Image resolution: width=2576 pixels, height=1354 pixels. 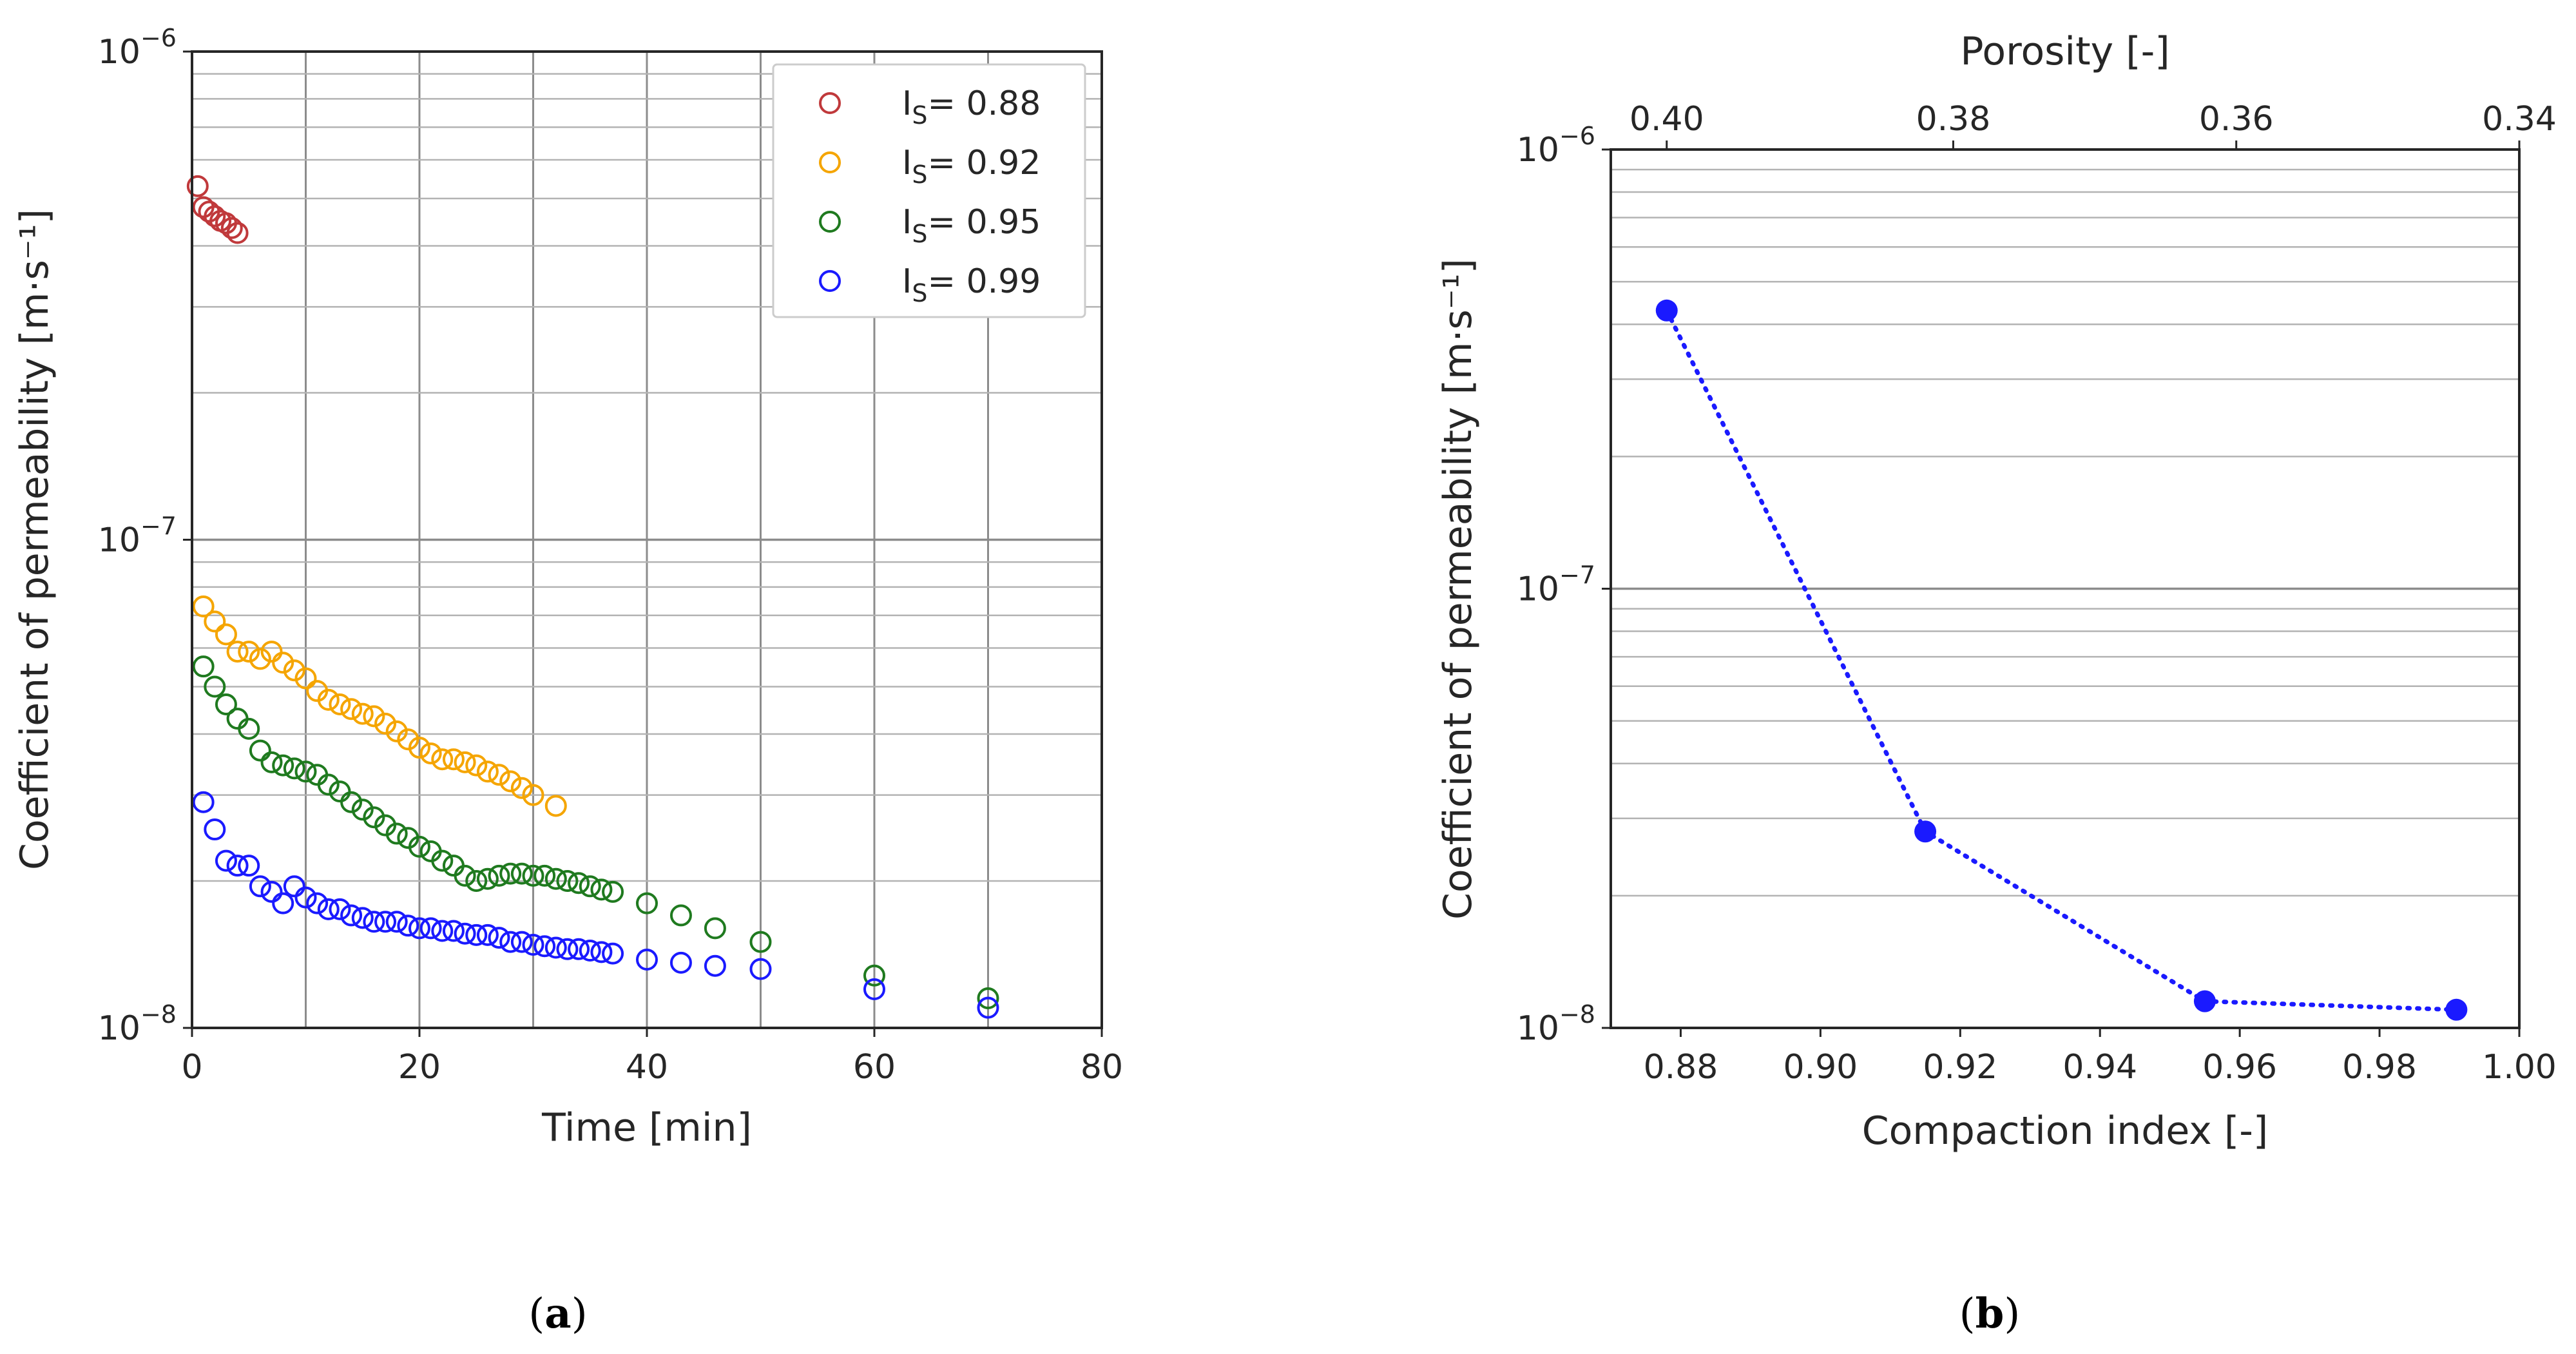 What do you see at coordinates (2236, 119) in the screenshot?
I see `x2-tick-label: 0.36` at bounding box center [2236, 119].